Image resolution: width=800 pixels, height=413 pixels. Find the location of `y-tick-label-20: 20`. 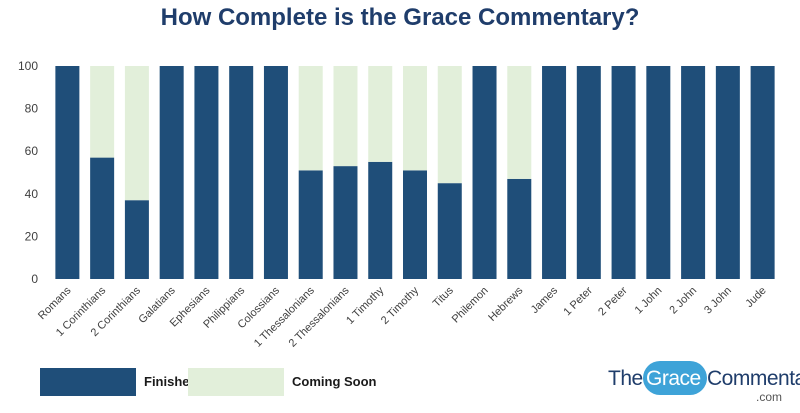

y-tick-label-20: 20 is located at coordinates (32, 236).